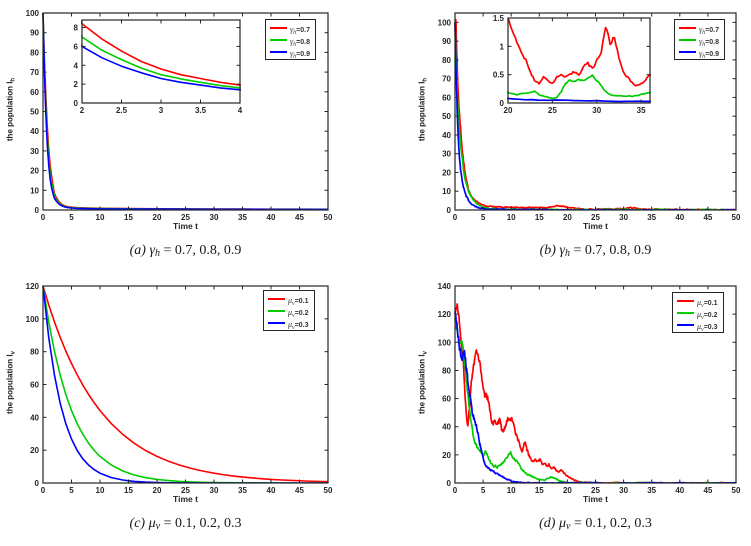  I want to click on caption-b: (b) γh = 0.7, 0.8, 0.9, so click(595, 251).